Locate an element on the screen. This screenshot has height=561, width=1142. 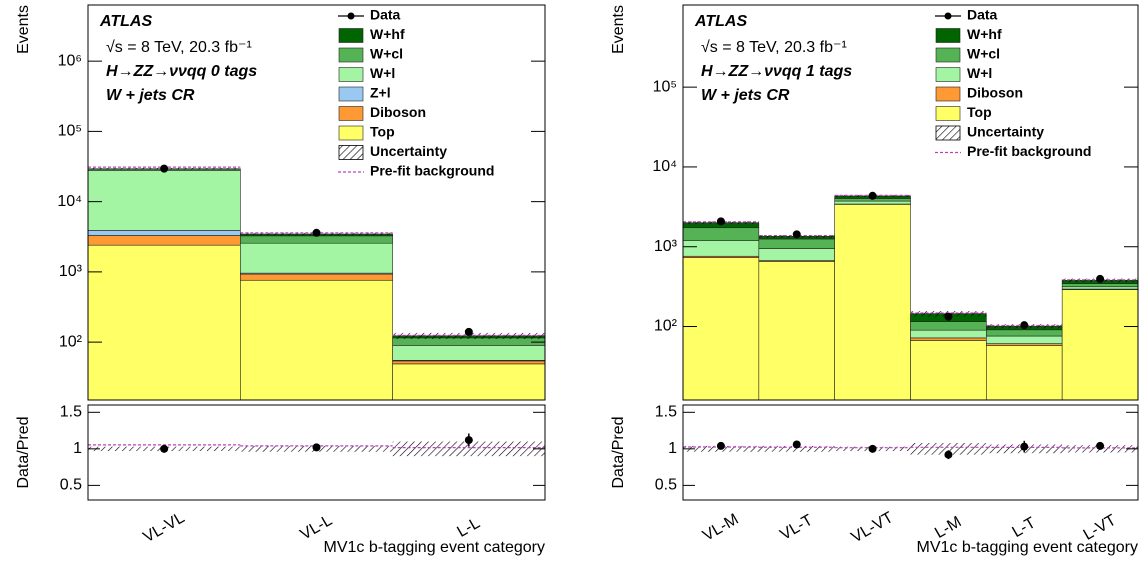
process-label: H→ZZ→ννqq 0 tags is located at coordinates (181, 71).